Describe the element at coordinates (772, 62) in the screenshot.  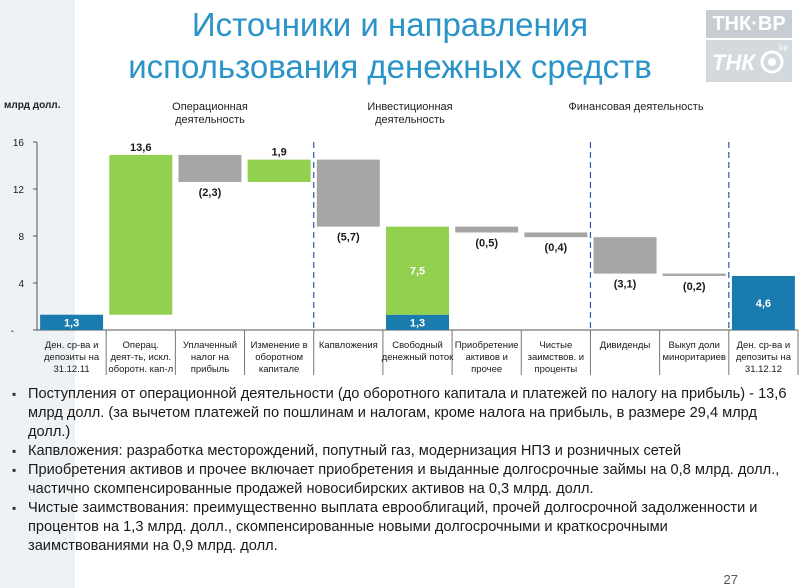
I see `logo-sun-icon` at that location.